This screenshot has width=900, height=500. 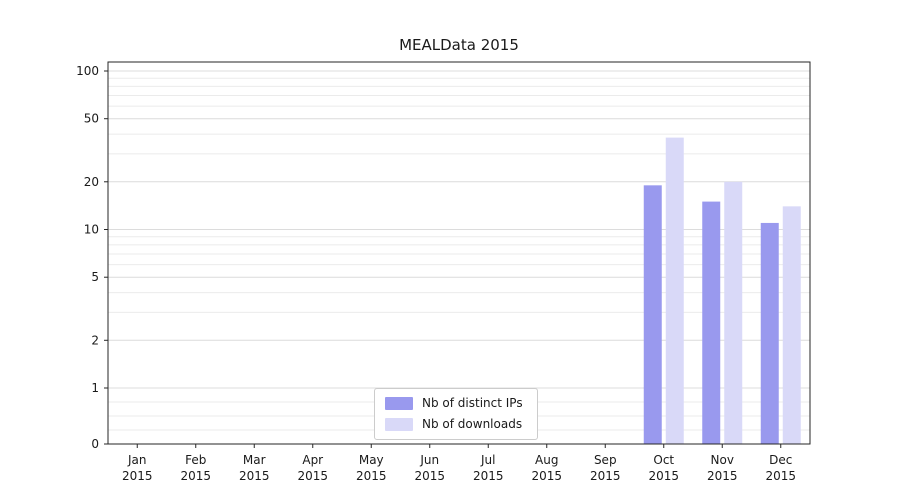 I want to click on x-tick-month-label: Jun, so click(x=429, y=460).